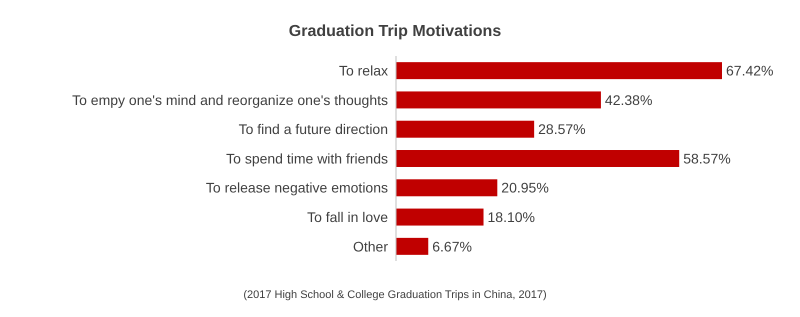 This screenshot has width=800, height=317. What do you see at coordinates (628, 100) in the screenshot?
I see `data-label: 42.38%` at bounding box center [628, 100].